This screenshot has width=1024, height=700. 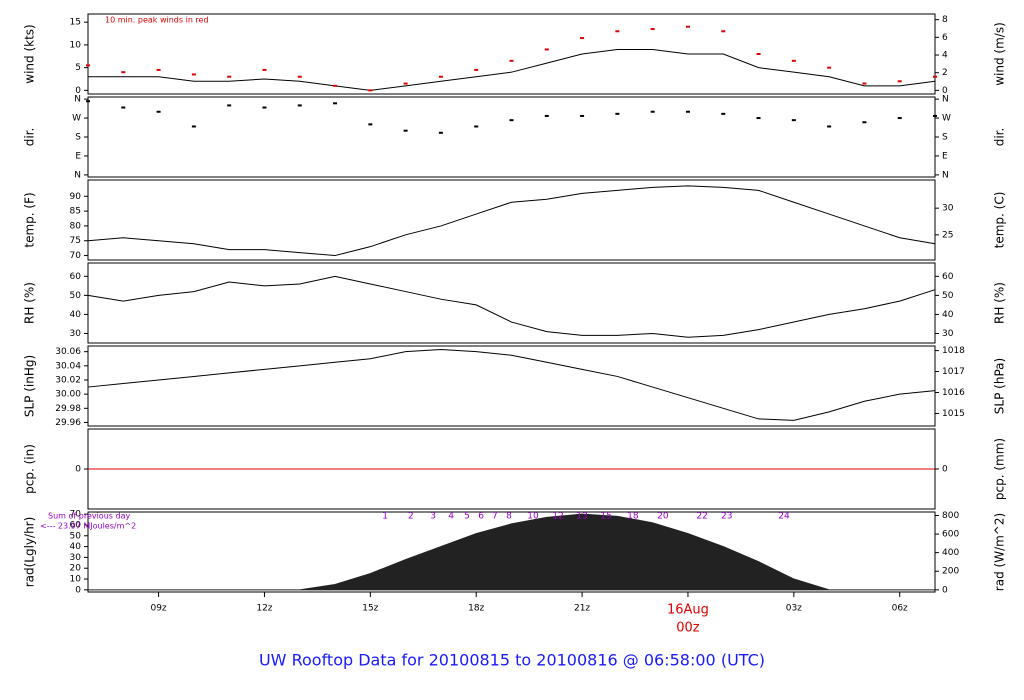 I want to click on y-axis-label: pcp. (in), so click(x=30, y=469).